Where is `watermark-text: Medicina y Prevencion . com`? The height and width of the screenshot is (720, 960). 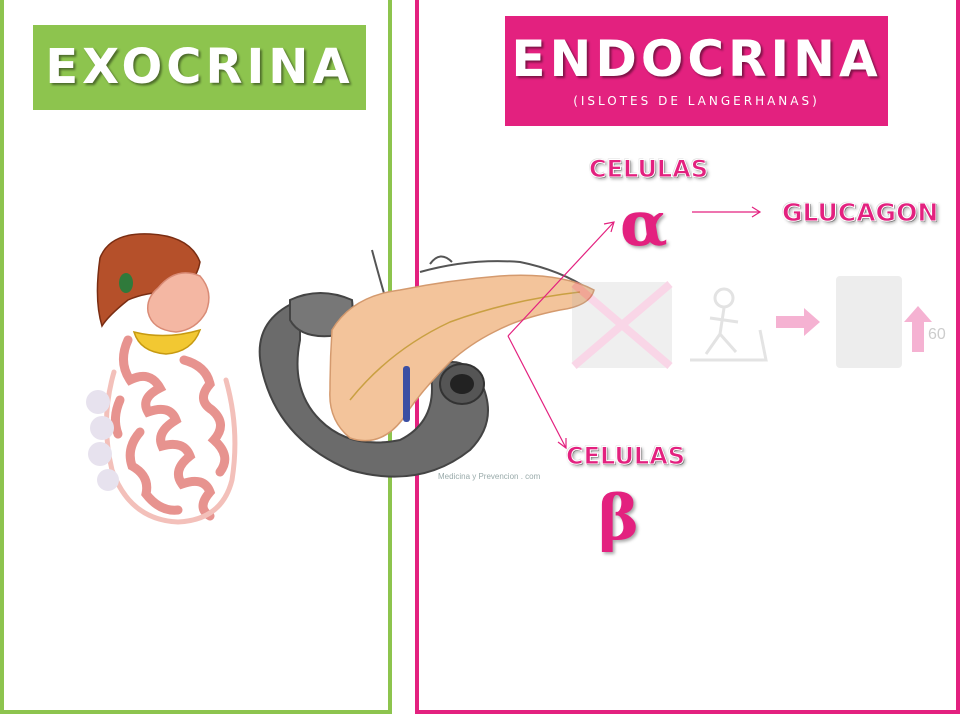
watermark-text: Medicina y Prevencion . com is located at coordinates (489, 476).